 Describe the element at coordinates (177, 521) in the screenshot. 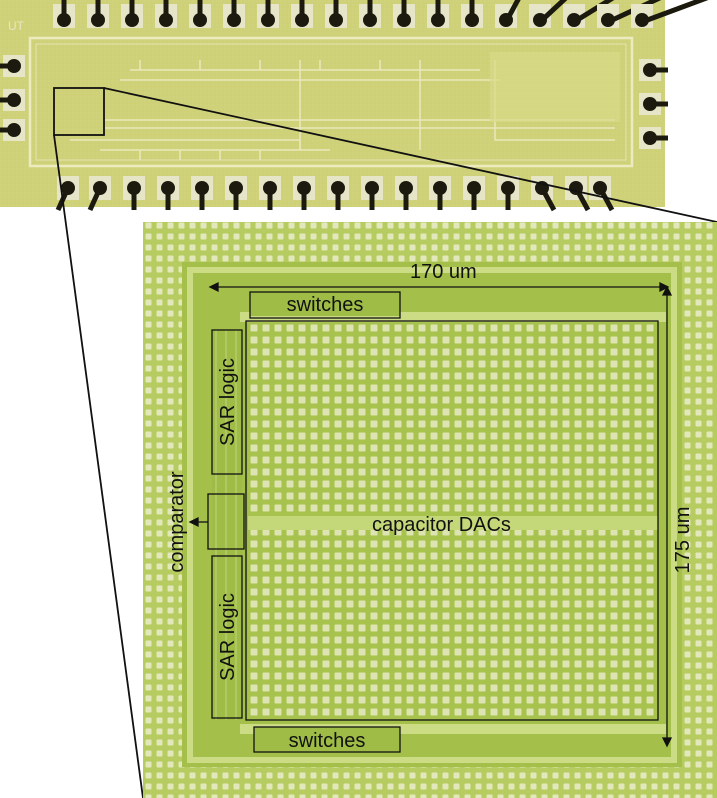

I see `comparator-label: comparator` at that location.